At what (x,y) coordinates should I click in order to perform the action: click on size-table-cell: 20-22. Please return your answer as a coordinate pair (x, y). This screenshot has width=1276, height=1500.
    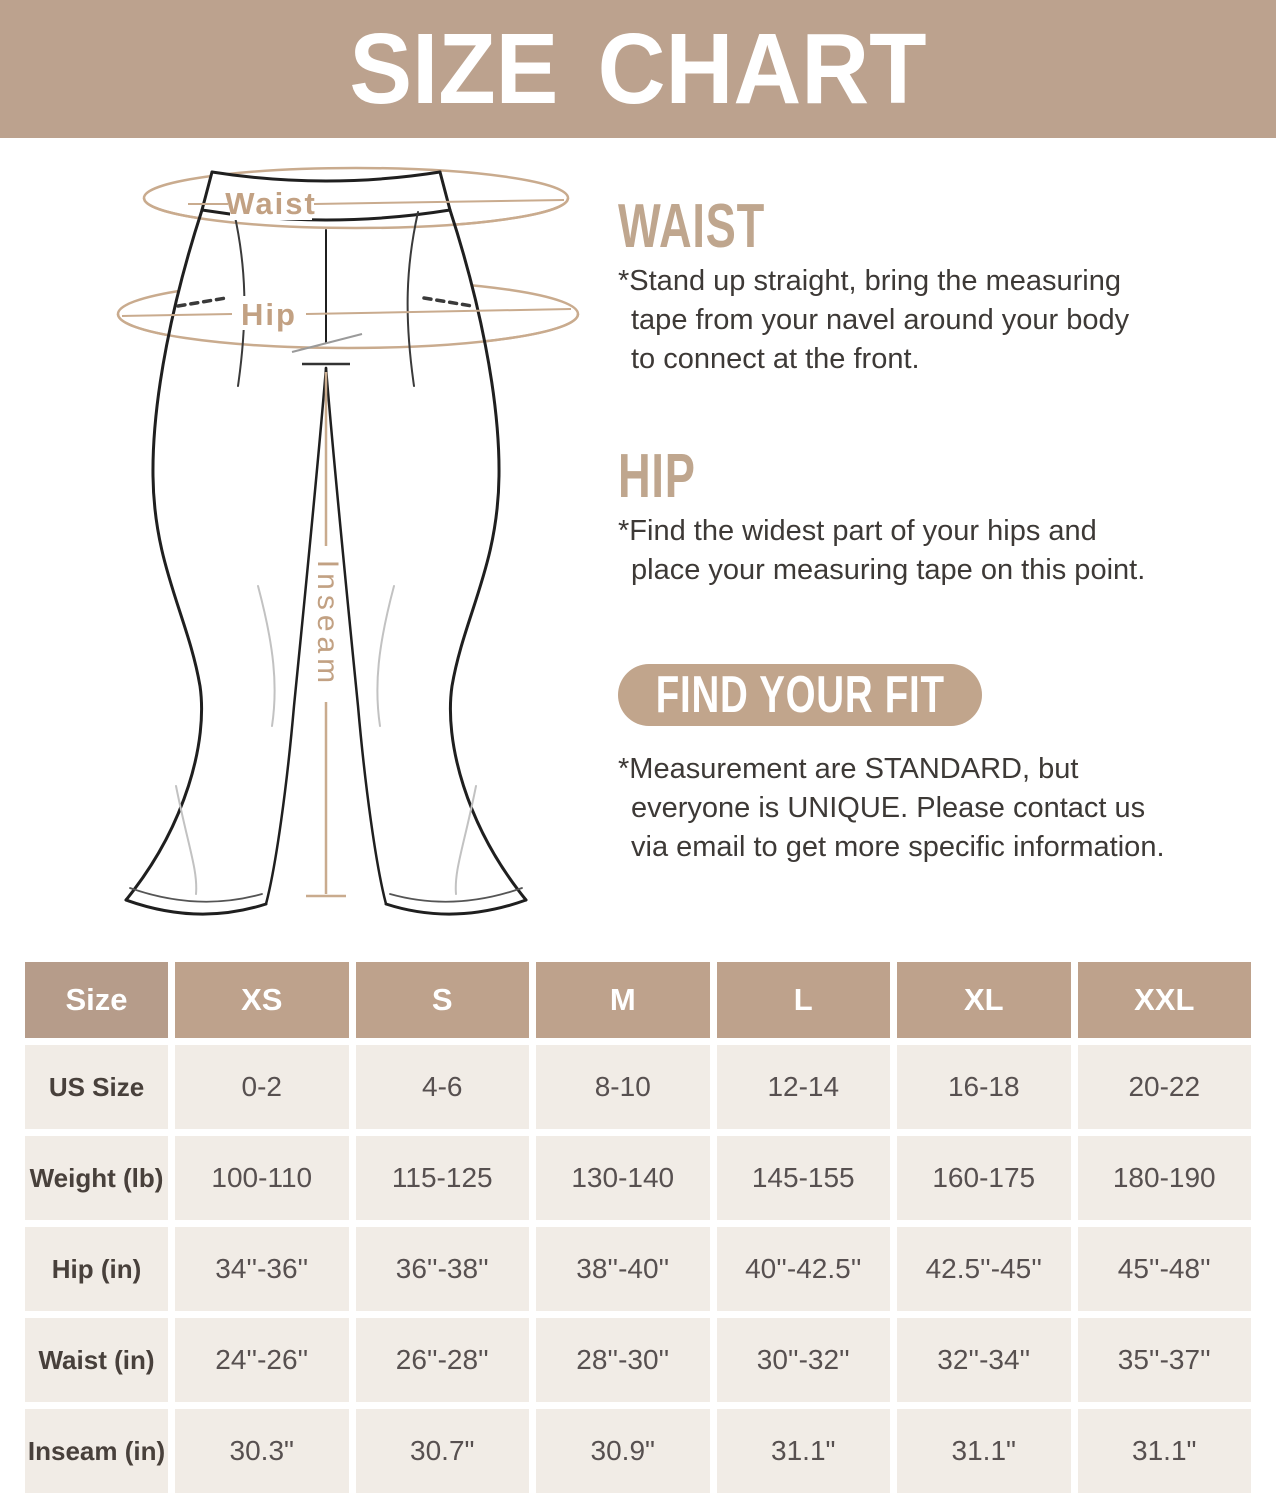
    Looking at the image, I should click on (1164, 1087).